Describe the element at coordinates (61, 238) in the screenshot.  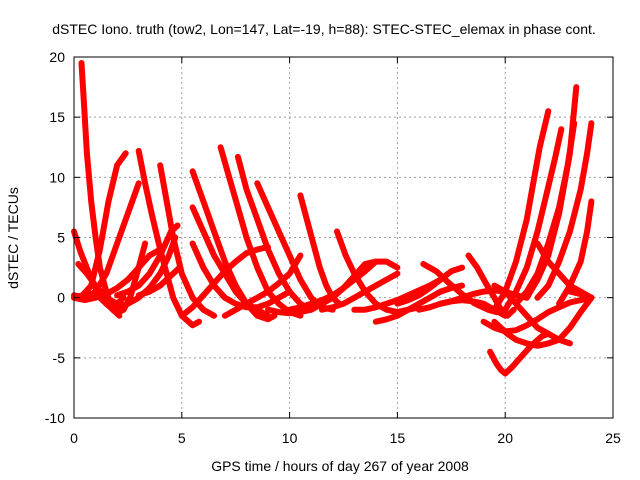
I see `y-tick-label: 5` at that location.